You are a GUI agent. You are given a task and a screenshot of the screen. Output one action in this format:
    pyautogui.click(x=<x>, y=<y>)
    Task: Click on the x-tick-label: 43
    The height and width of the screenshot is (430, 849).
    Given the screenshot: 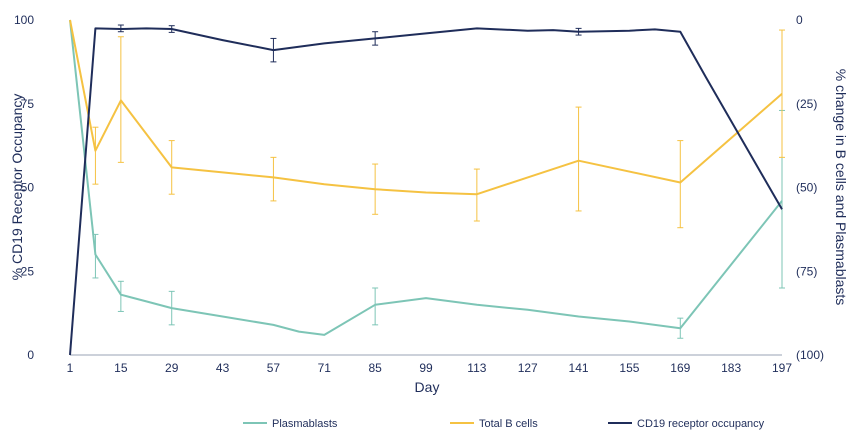 What is the action you would take?
    pyautogui.click(x=223, y=368)
    